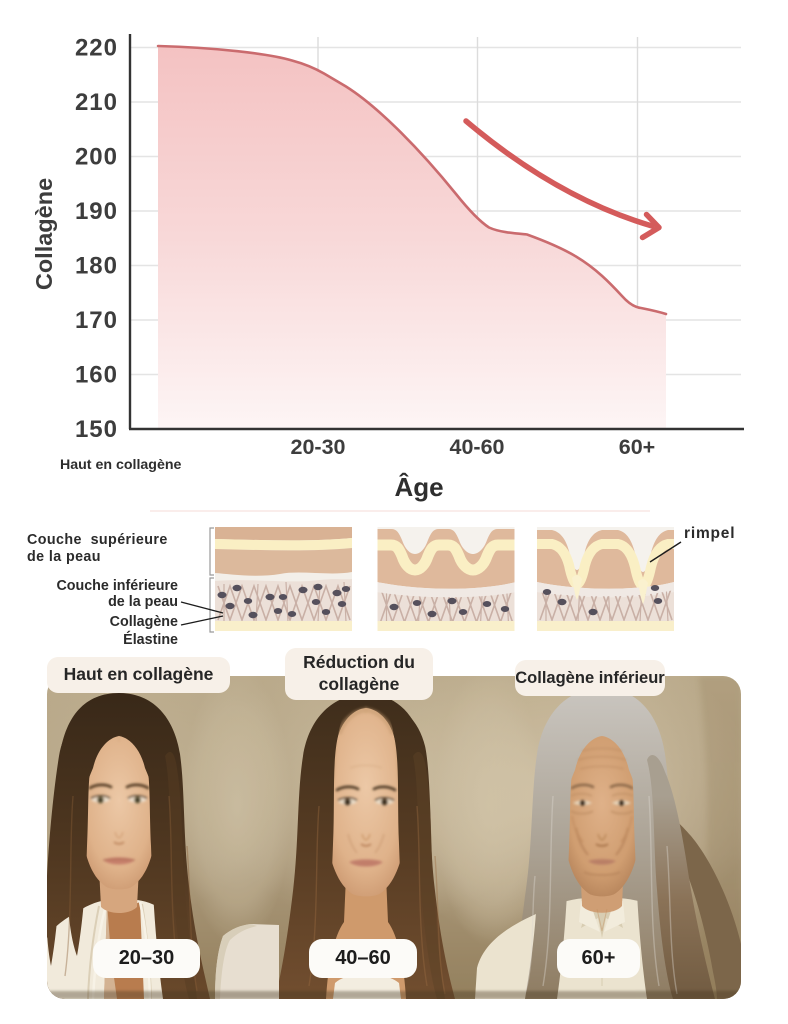 This screenshot has width=788, height=1024. Describe the element at coordinates (709, 533) in the screenshot. I see `svg-text: rimpel` at that location.